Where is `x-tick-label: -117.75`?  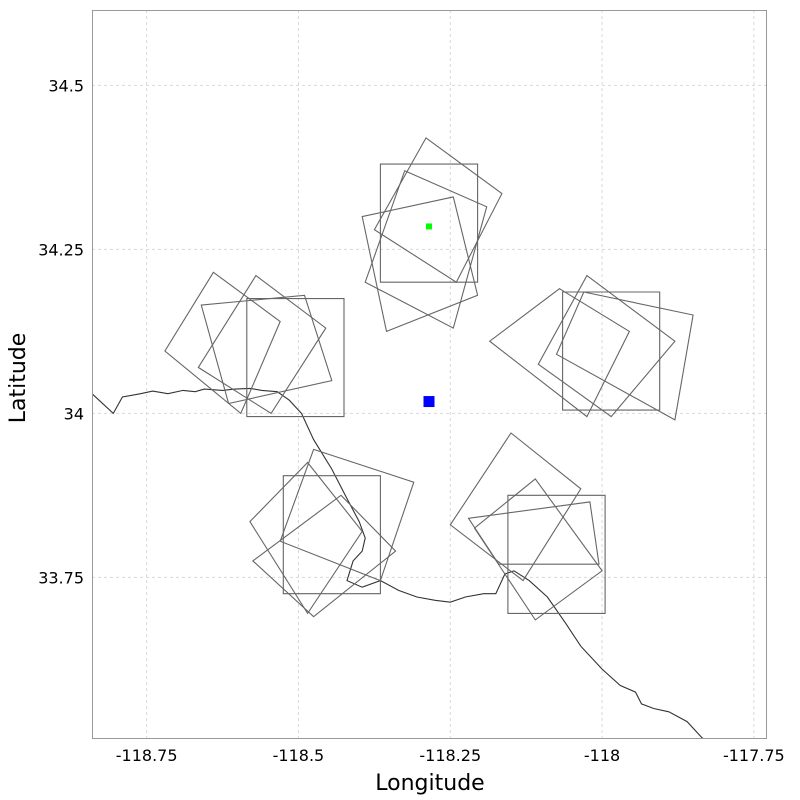
x-tick-label: -117.75 is located at coordinates (754, 755).